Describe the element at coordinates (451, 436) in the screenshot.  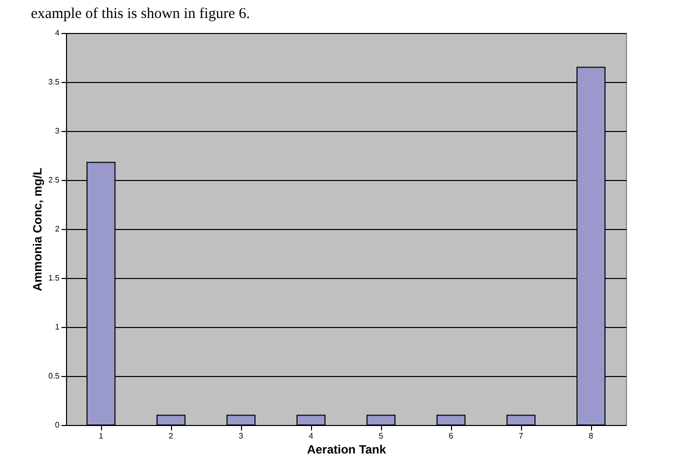
I see `x-tick-label: 6` at that location.